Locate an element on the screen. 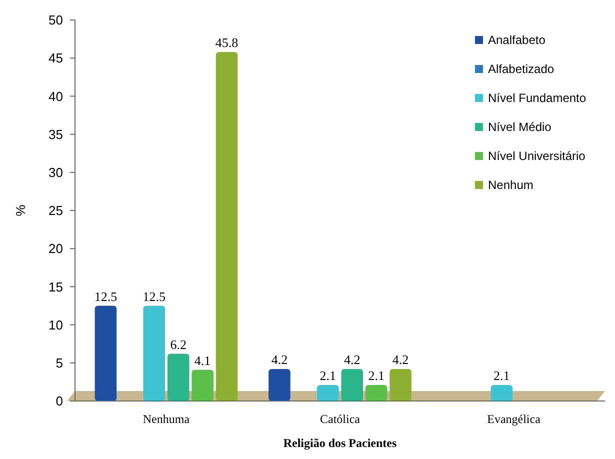 This screenshot has height=459, width=615. x-tick-label: Nenhuma is located at coordinates (166, 419).